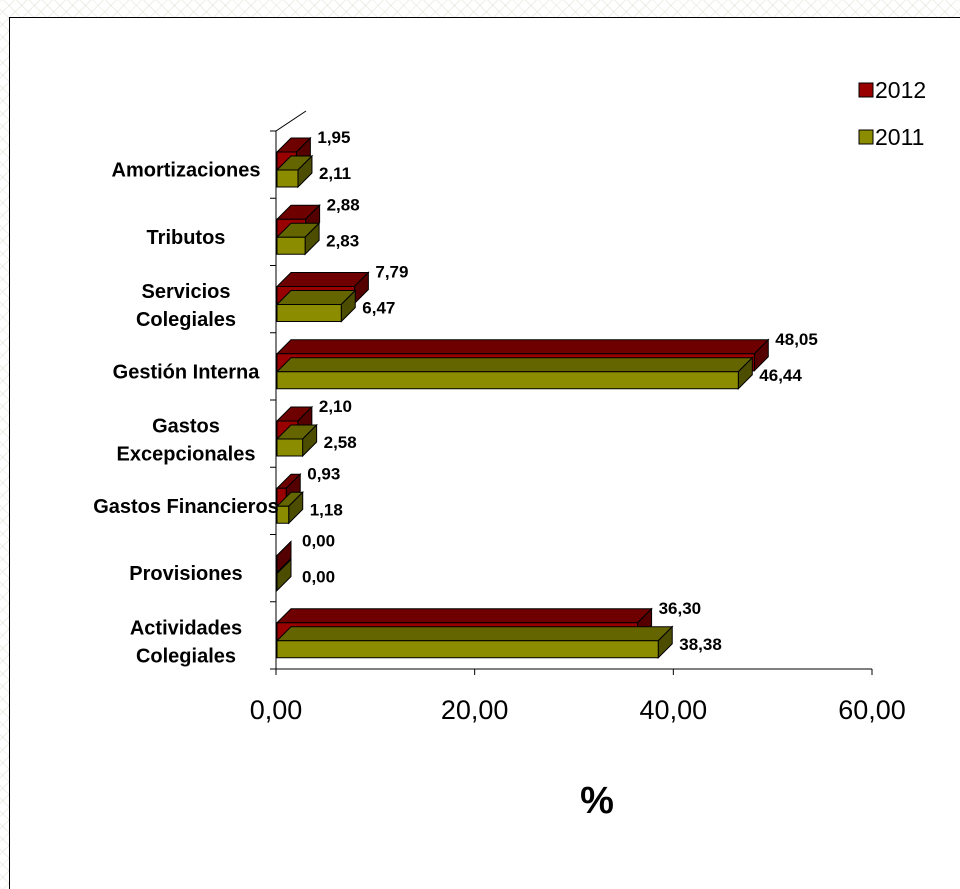  Describe the element at coordinates (333, 137) in the screenshot. I see `value-label-2012-0: 1,95` at that location.